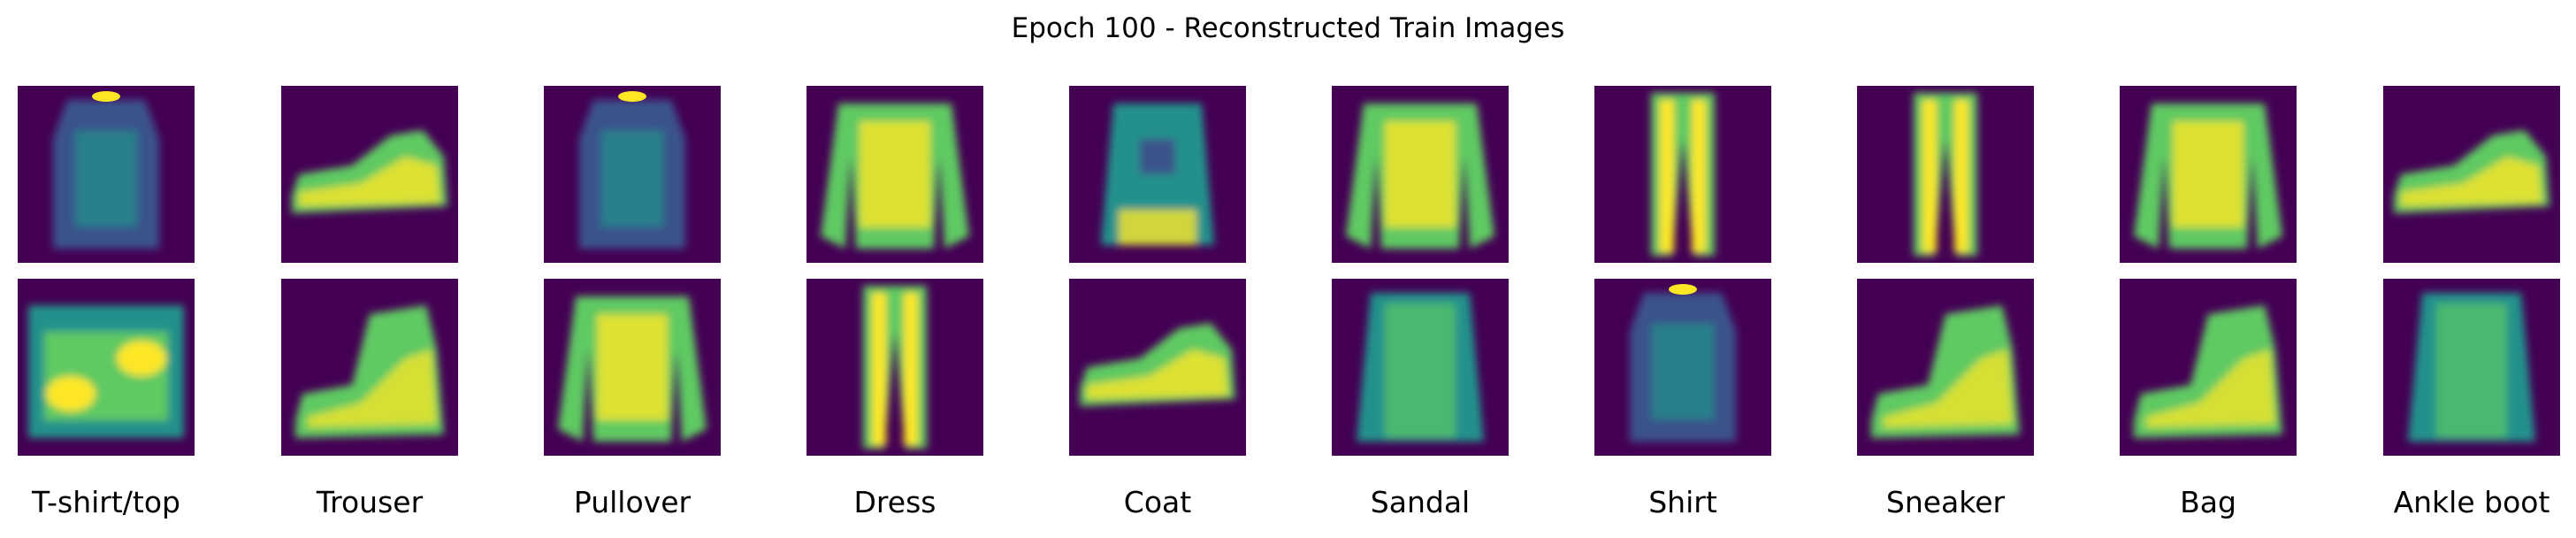  What do you see at coordinates (1288, 28) in the screenshot?
I see `figure-title: Epoch 100 - Reconstructed Train Images` at bounding box center [1288, 28].